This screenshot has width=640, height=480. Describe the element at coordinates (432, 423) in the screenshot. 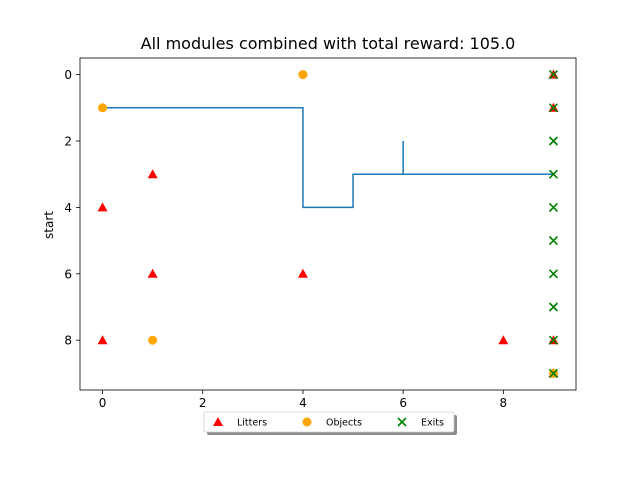

I see `legend-label-exits: Exits` at that location.